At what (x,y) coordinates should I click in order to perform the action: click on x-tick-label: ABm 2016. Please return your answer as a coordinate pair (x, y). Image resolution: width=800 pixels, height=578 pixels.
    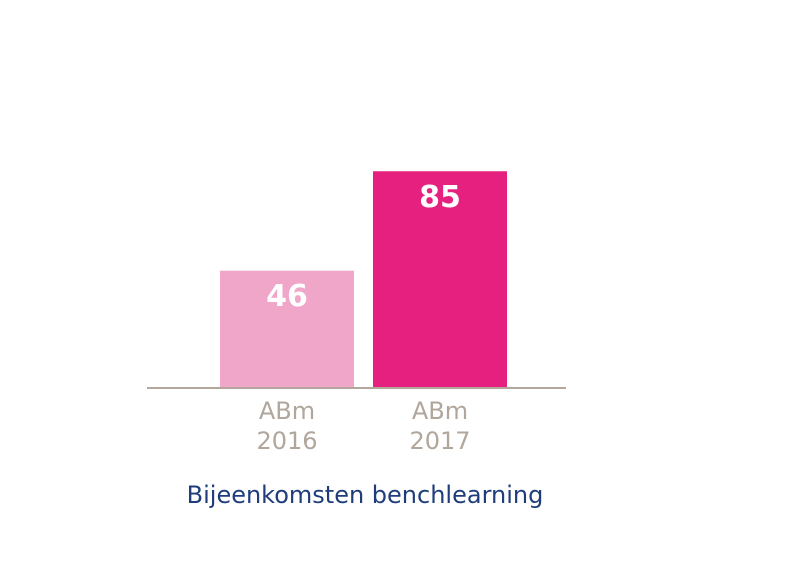
    Looking at the image, I should click on (286, 426).